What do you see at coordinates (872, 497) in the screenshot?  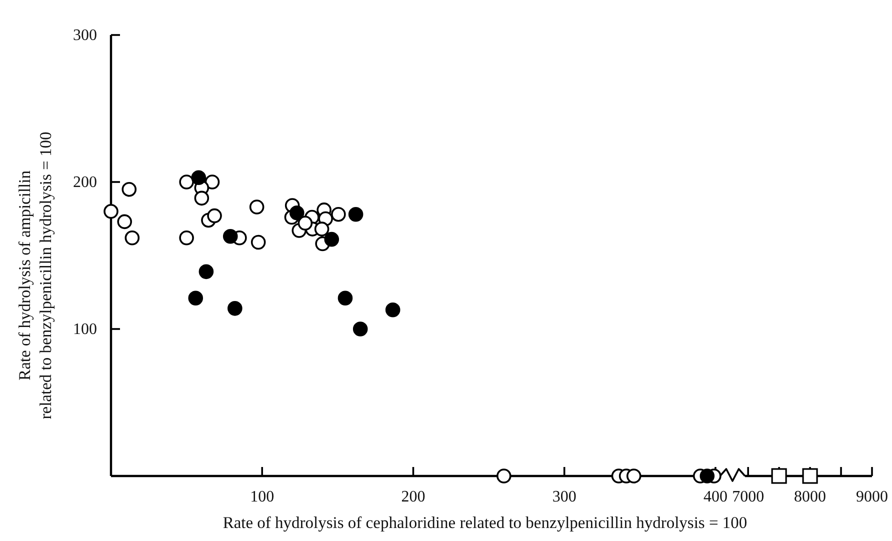 I see `x-tick-label: 9000` at bounding box center [872, 497].